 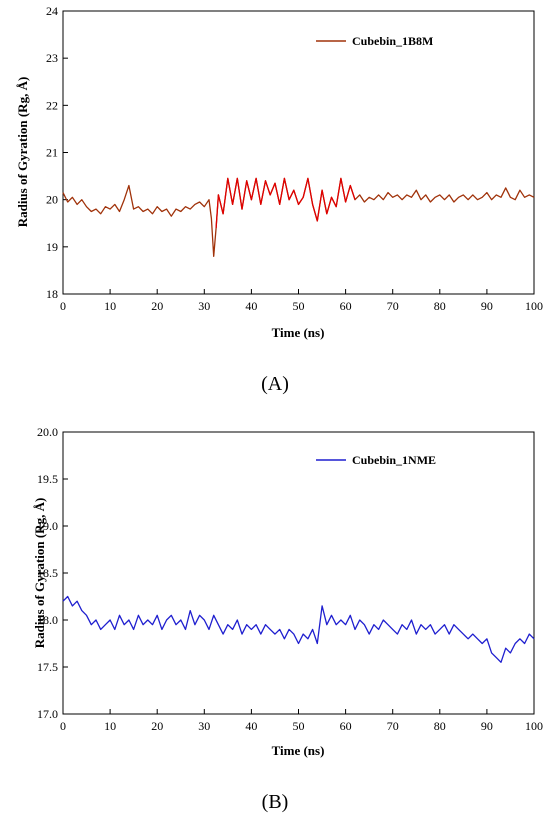 What do you see at coordinates (275, 802) in the screenshot?
I see `panel-label-b: (B)` at bounding box center [275, 802].